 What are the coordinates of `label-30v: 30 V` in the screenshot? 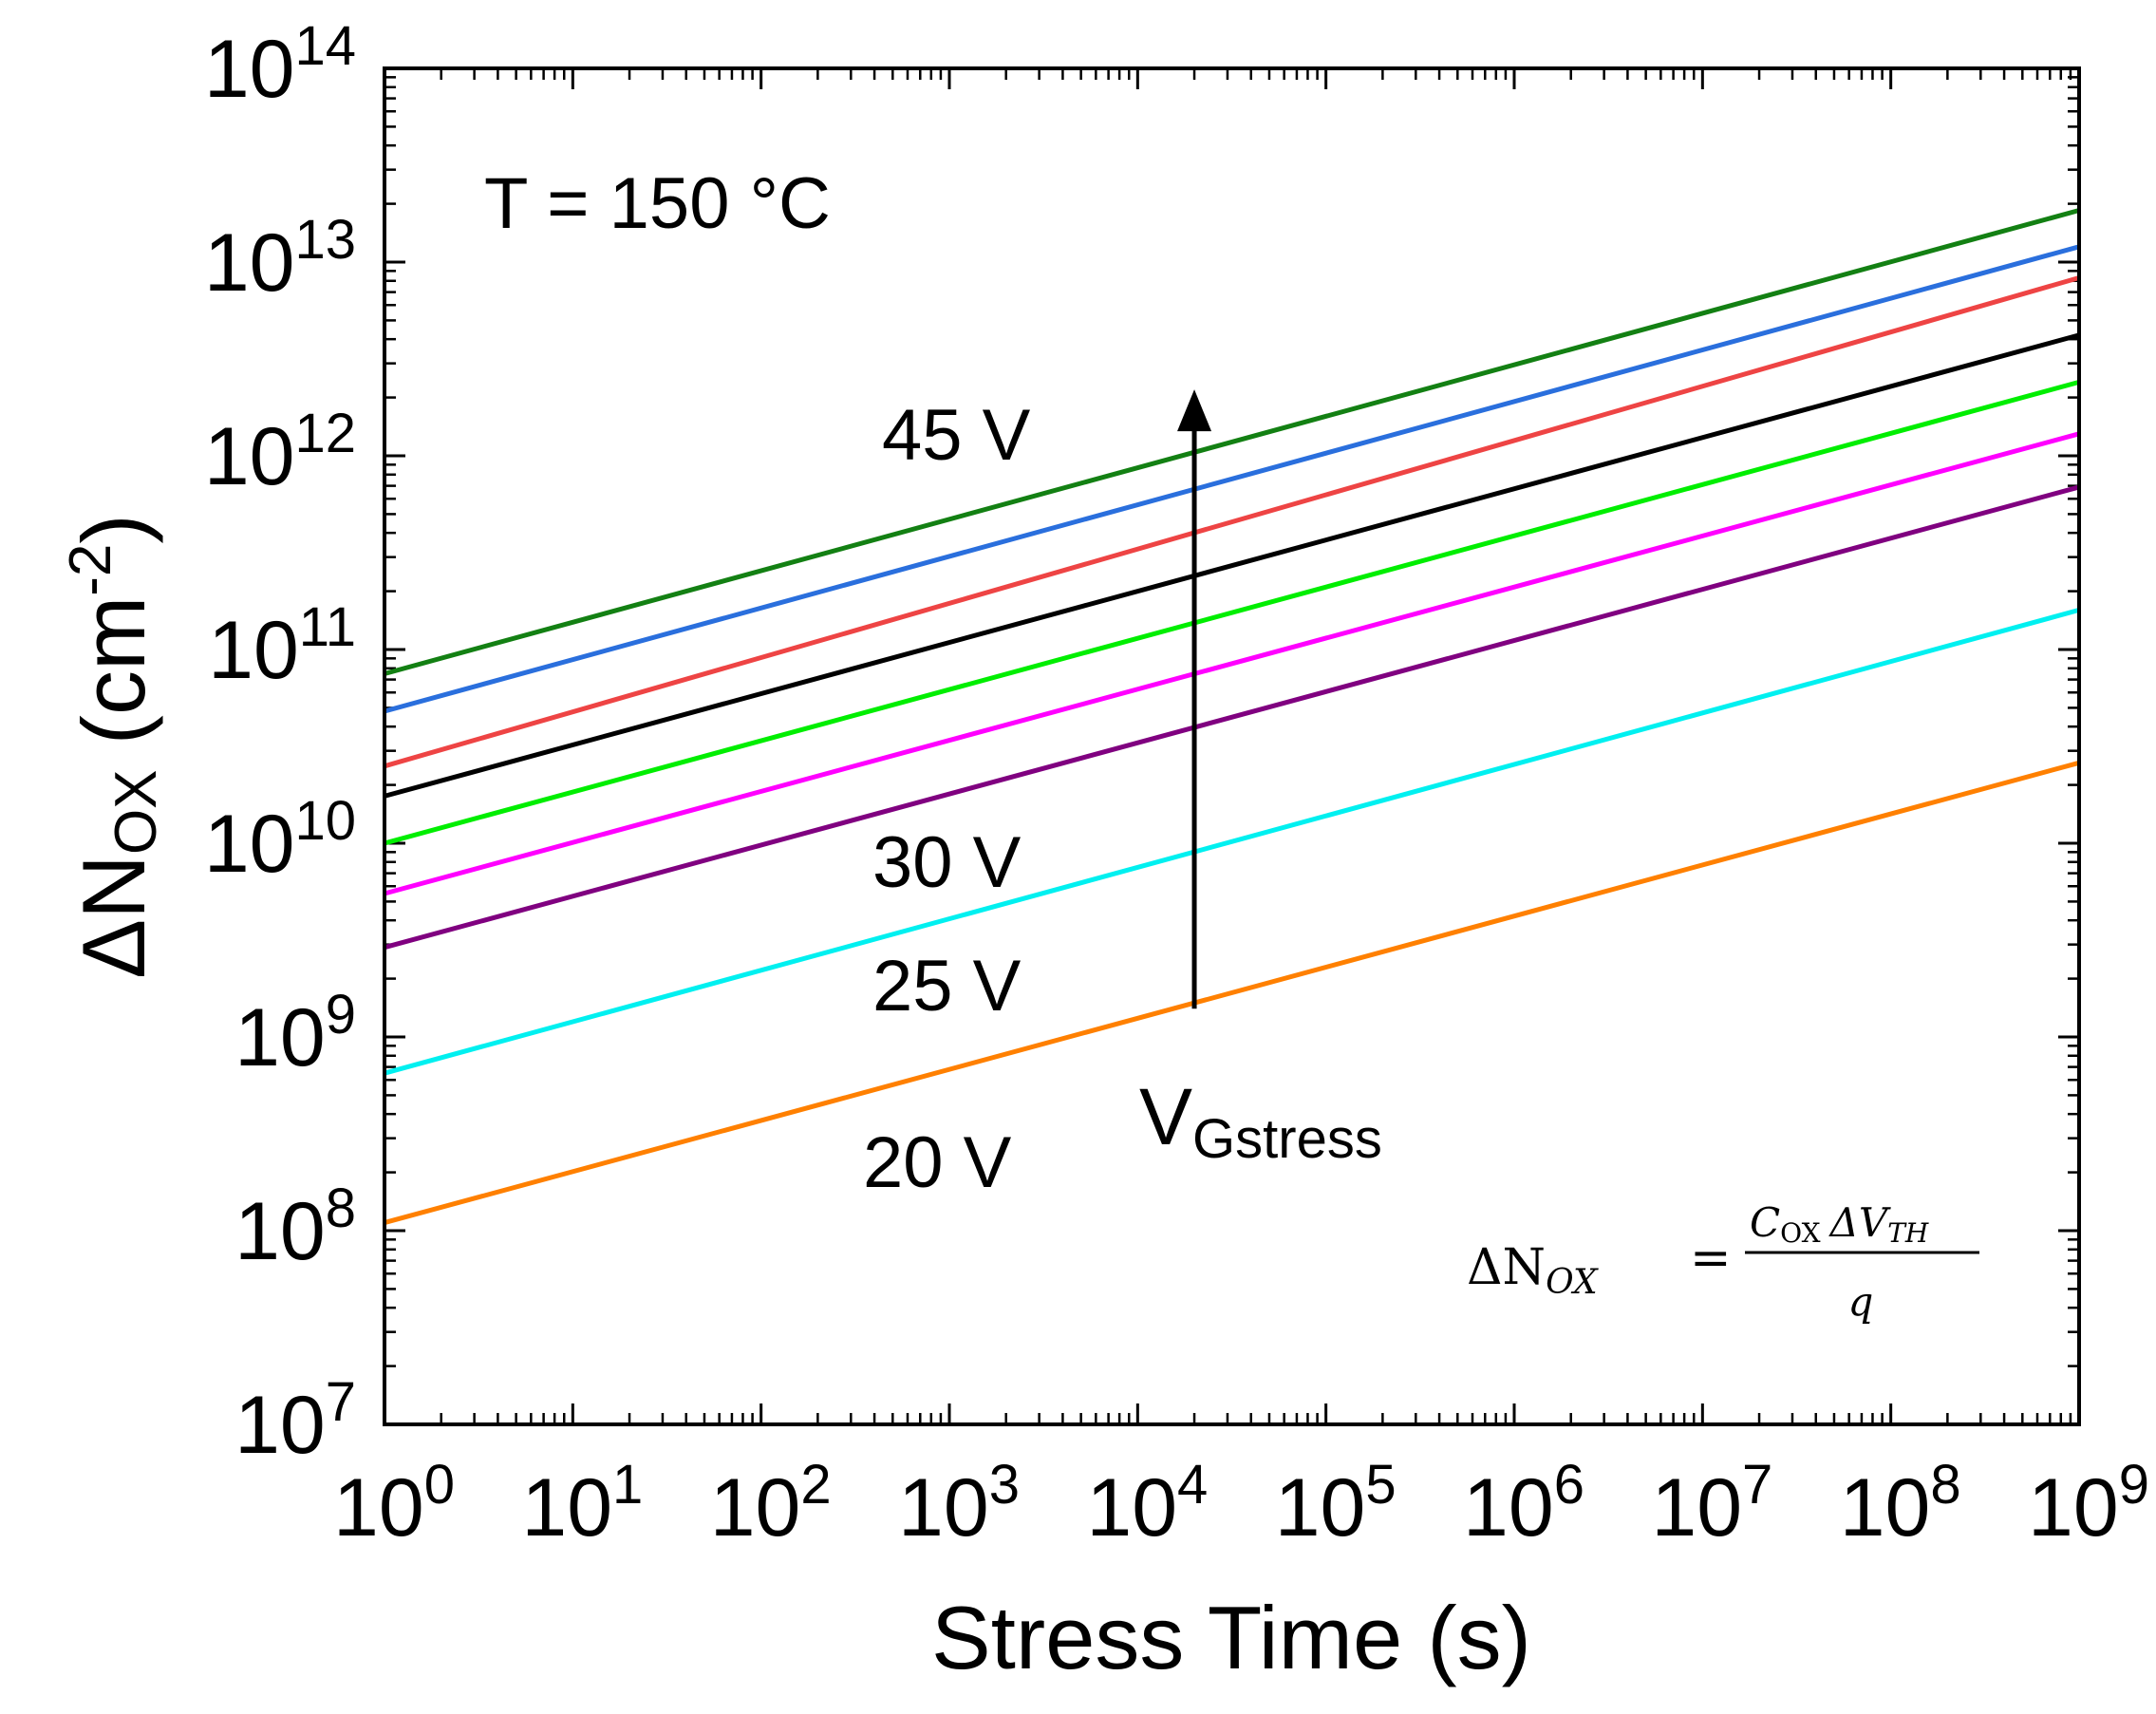 It's located at (947, 863).